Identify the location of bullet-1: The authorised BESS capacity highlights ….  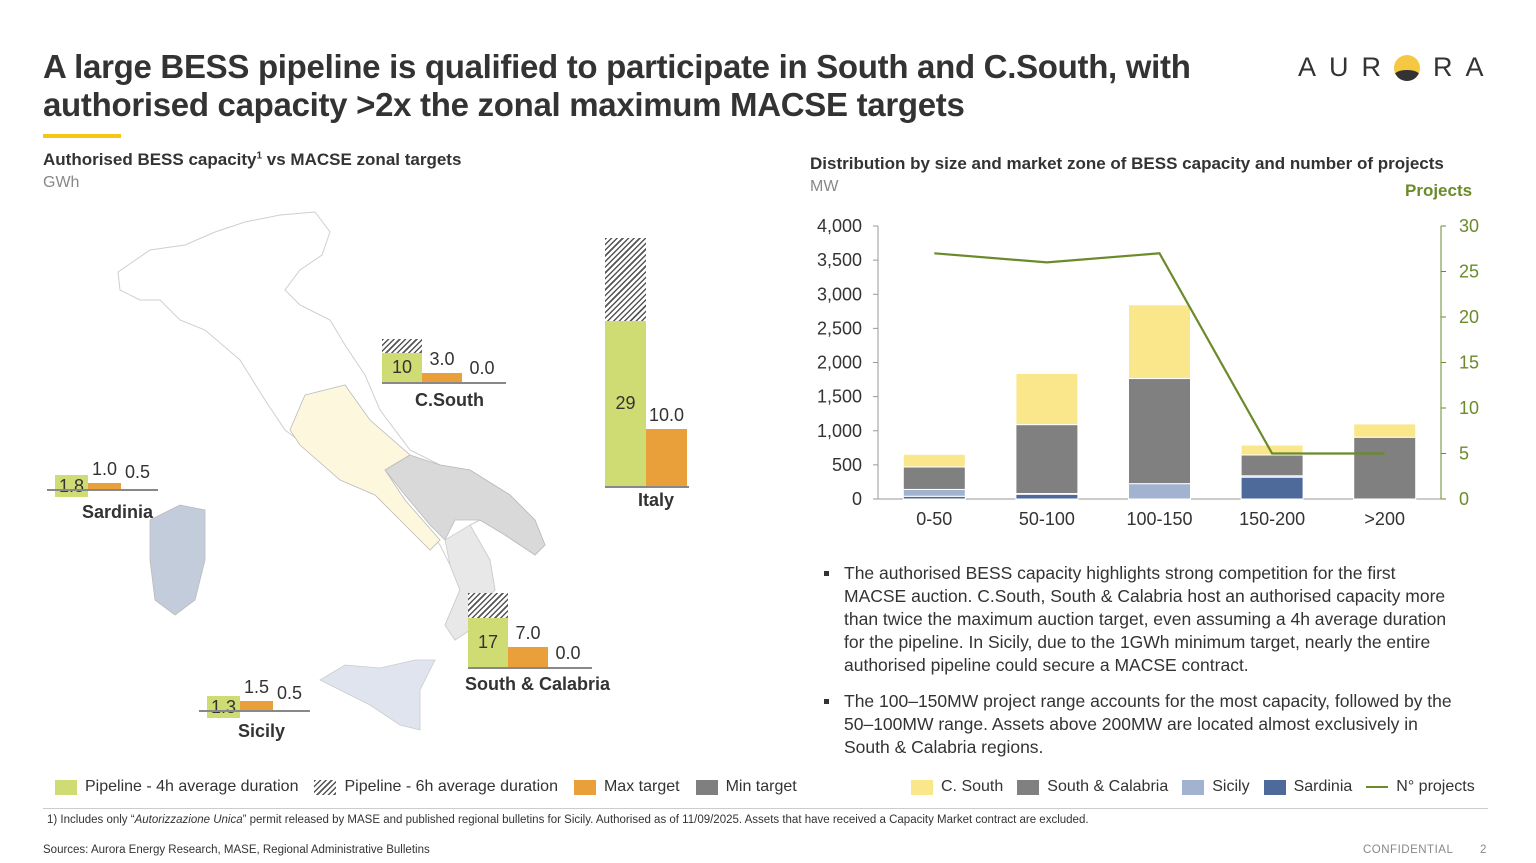
(1142, 619).